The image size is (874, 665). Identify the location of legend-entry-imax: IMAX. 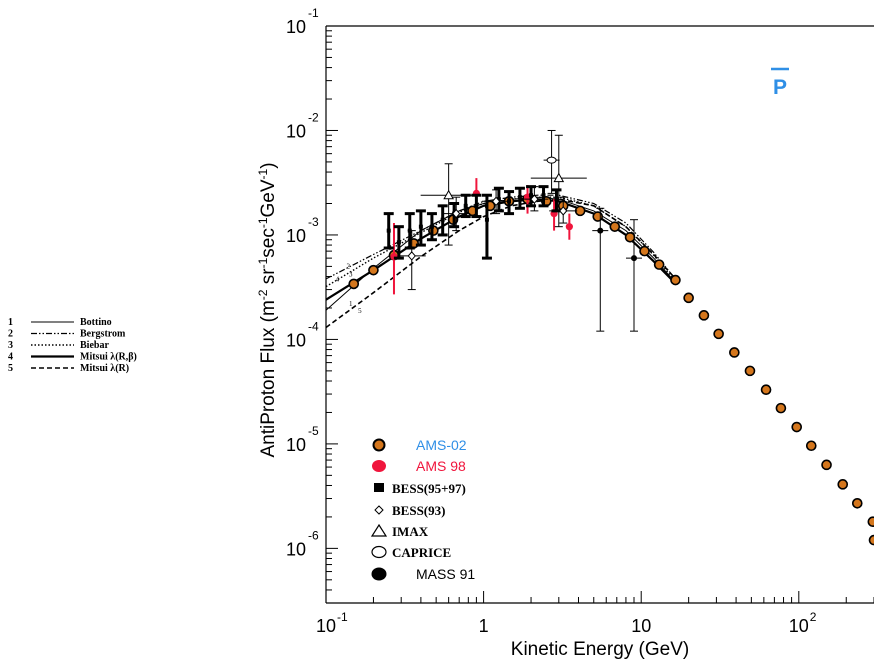
(399, 531).